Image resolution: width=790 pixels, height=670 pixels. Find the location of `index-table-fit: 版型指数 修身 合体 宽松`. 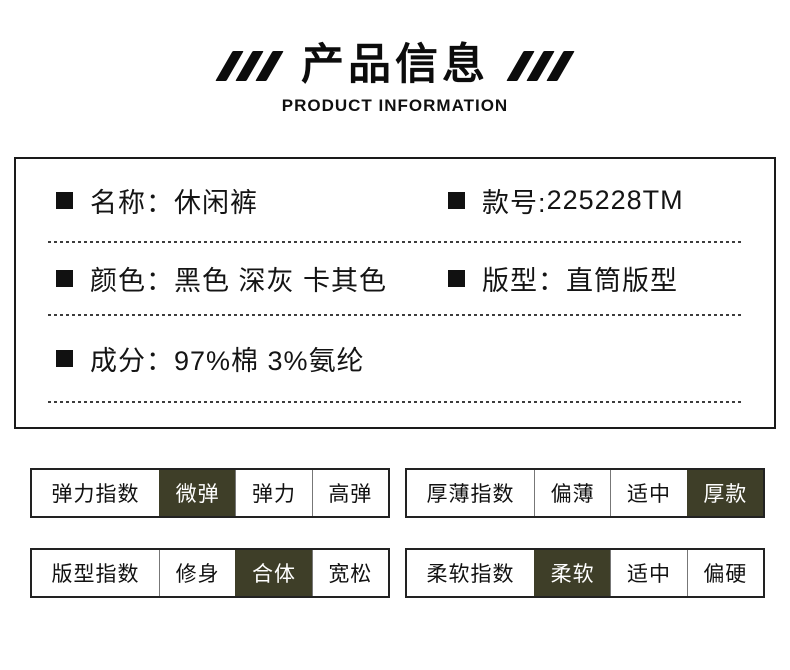

index-table-fit: 版型指数 修身 合体 宽松 is located at coordinates (210, 573).